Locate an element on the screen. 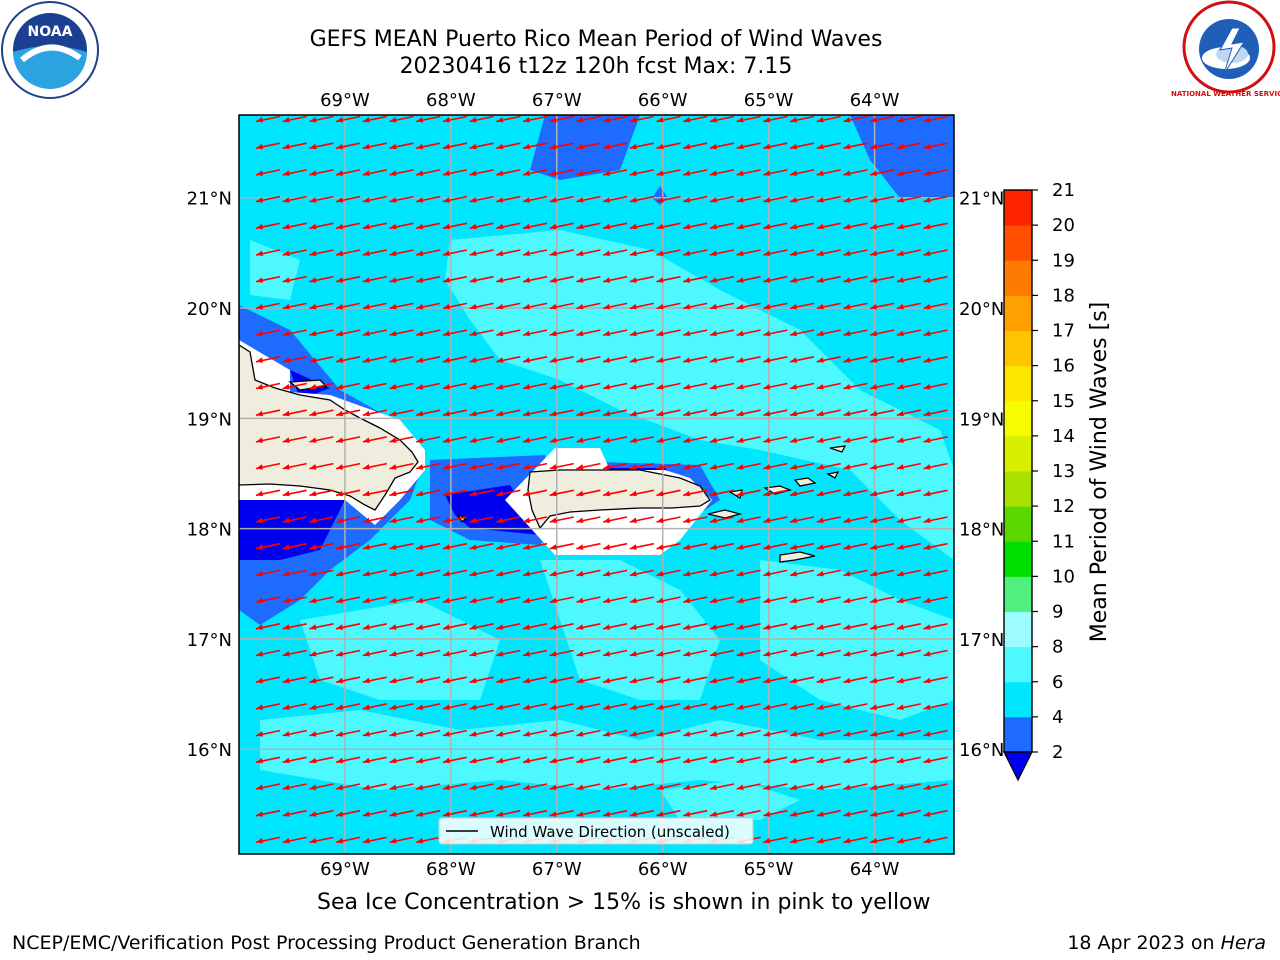 Image resolution: width=1280 pixels, height=960 pixels. puerto-rico is located at coordinates (619, 499).